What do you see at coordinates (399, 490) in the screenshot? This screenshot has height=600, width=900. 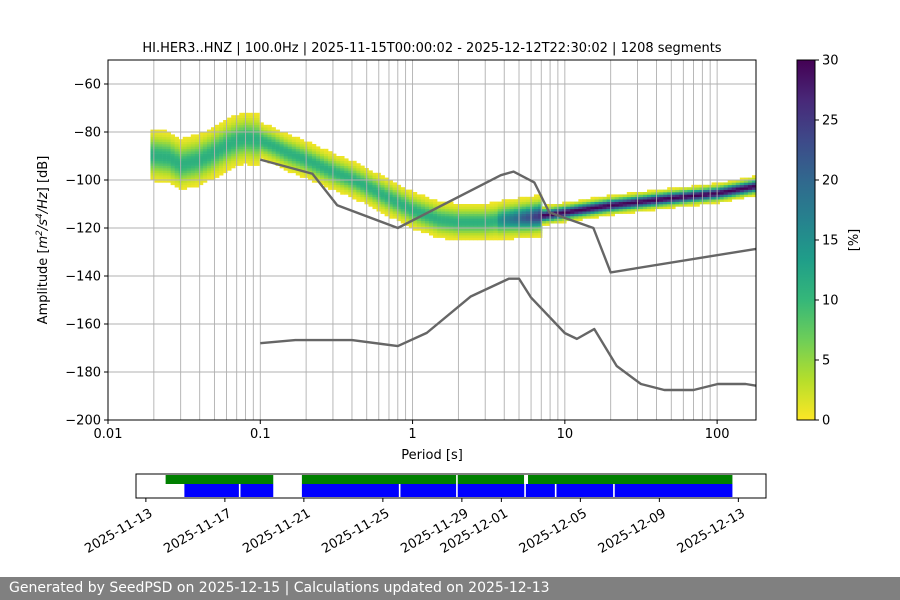 I see `coverage-gap` at bounding box center [399, 490].